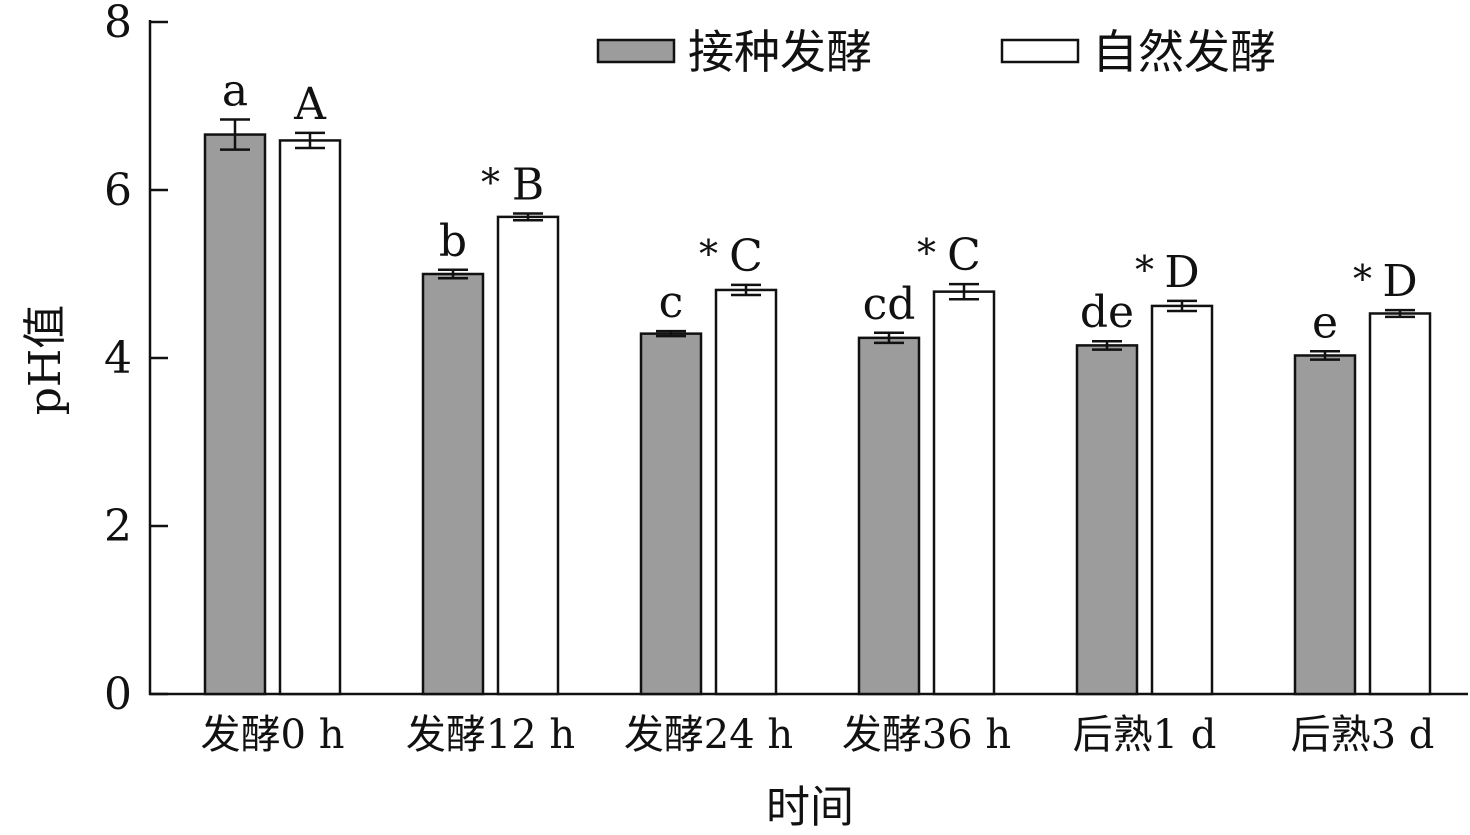 This screenshot has width=1470, height=835. Describe the element at coordinates (936, 52) in the screenshot. I see `legend: 接种发酵 自然发酵` at that location.